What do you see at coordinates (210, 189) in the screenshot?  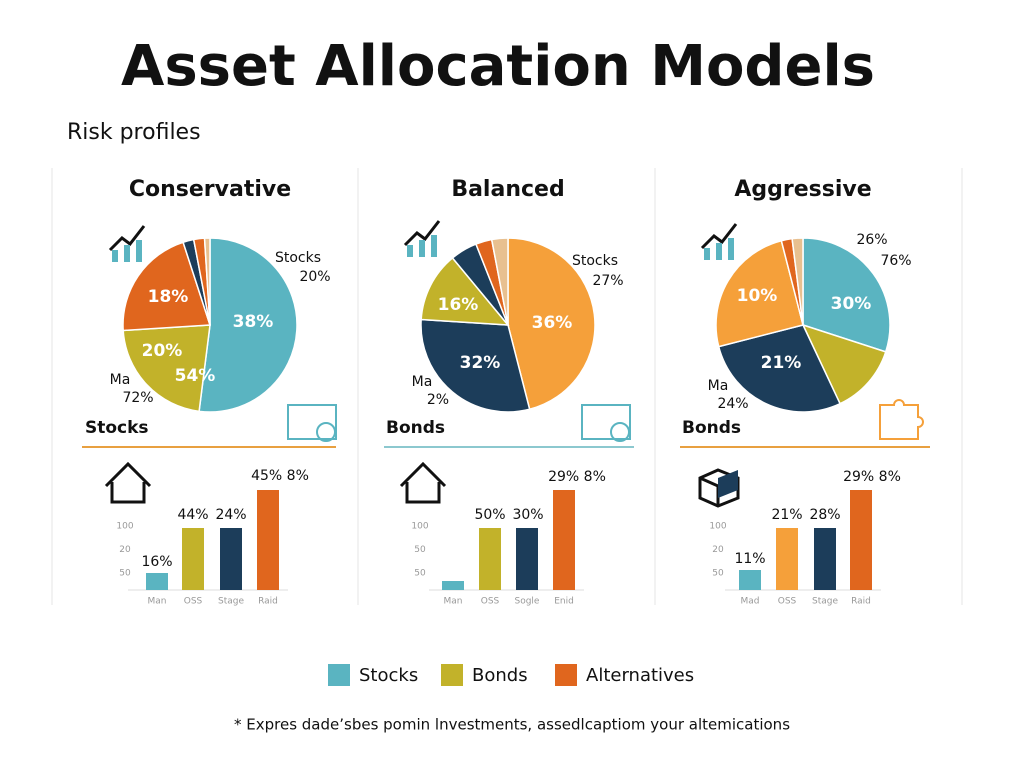 I see `pie-title: Conservative` at bounding box center [210, 189].